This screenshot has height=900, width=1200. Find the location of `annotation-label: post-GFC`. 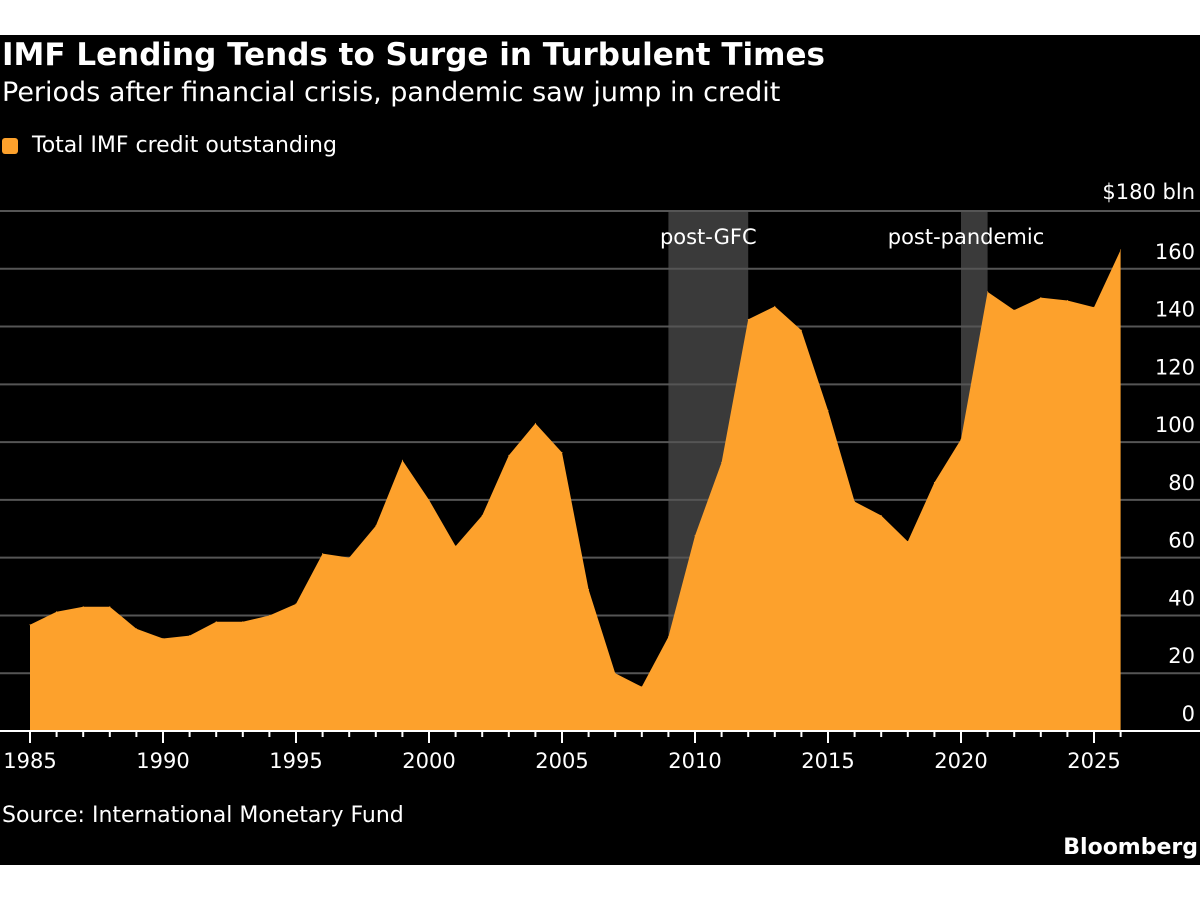

annotation-label: post-GFC is located at coordinates (708, 237).